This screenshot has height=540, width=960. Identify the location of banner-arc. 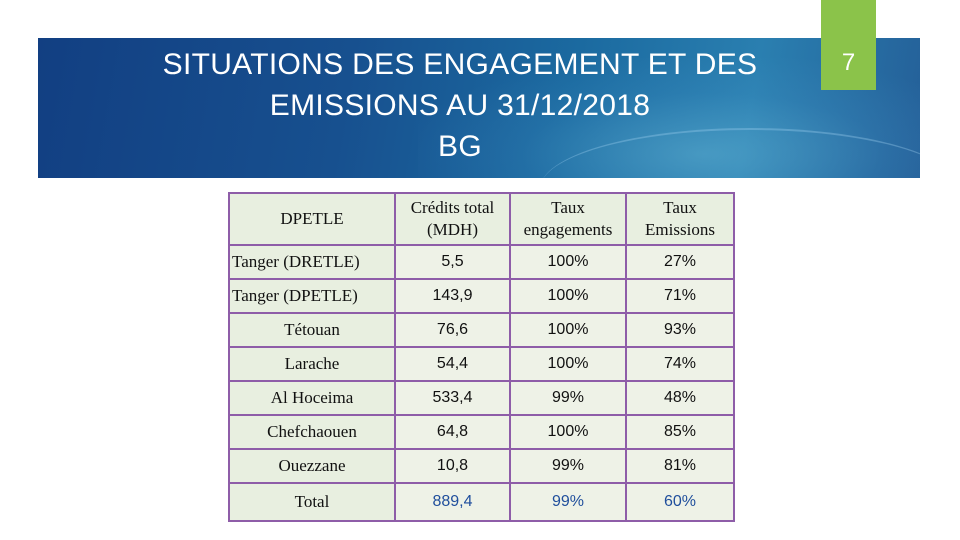
(730, 153).